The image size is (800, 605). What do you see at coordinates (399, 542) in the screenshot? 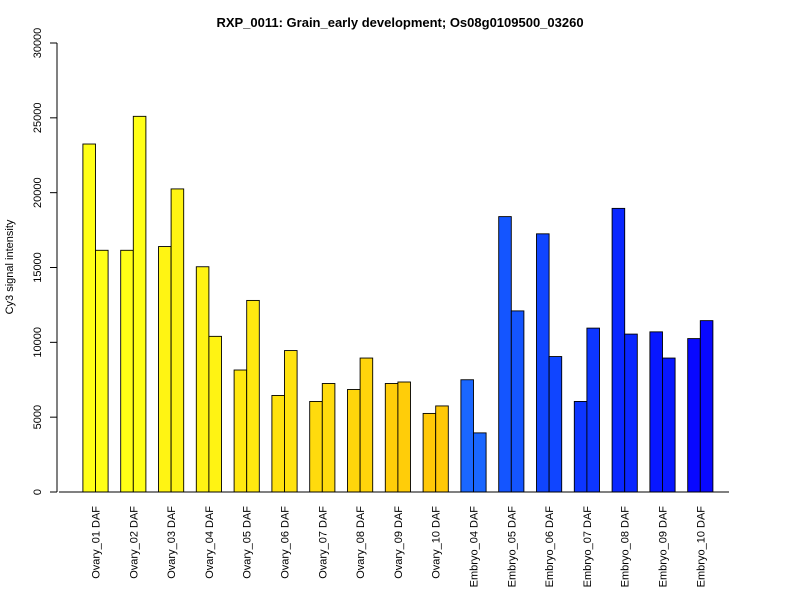
I see `x-tick-label: Ovary_09 DAF` at bounding box center [399, 542].